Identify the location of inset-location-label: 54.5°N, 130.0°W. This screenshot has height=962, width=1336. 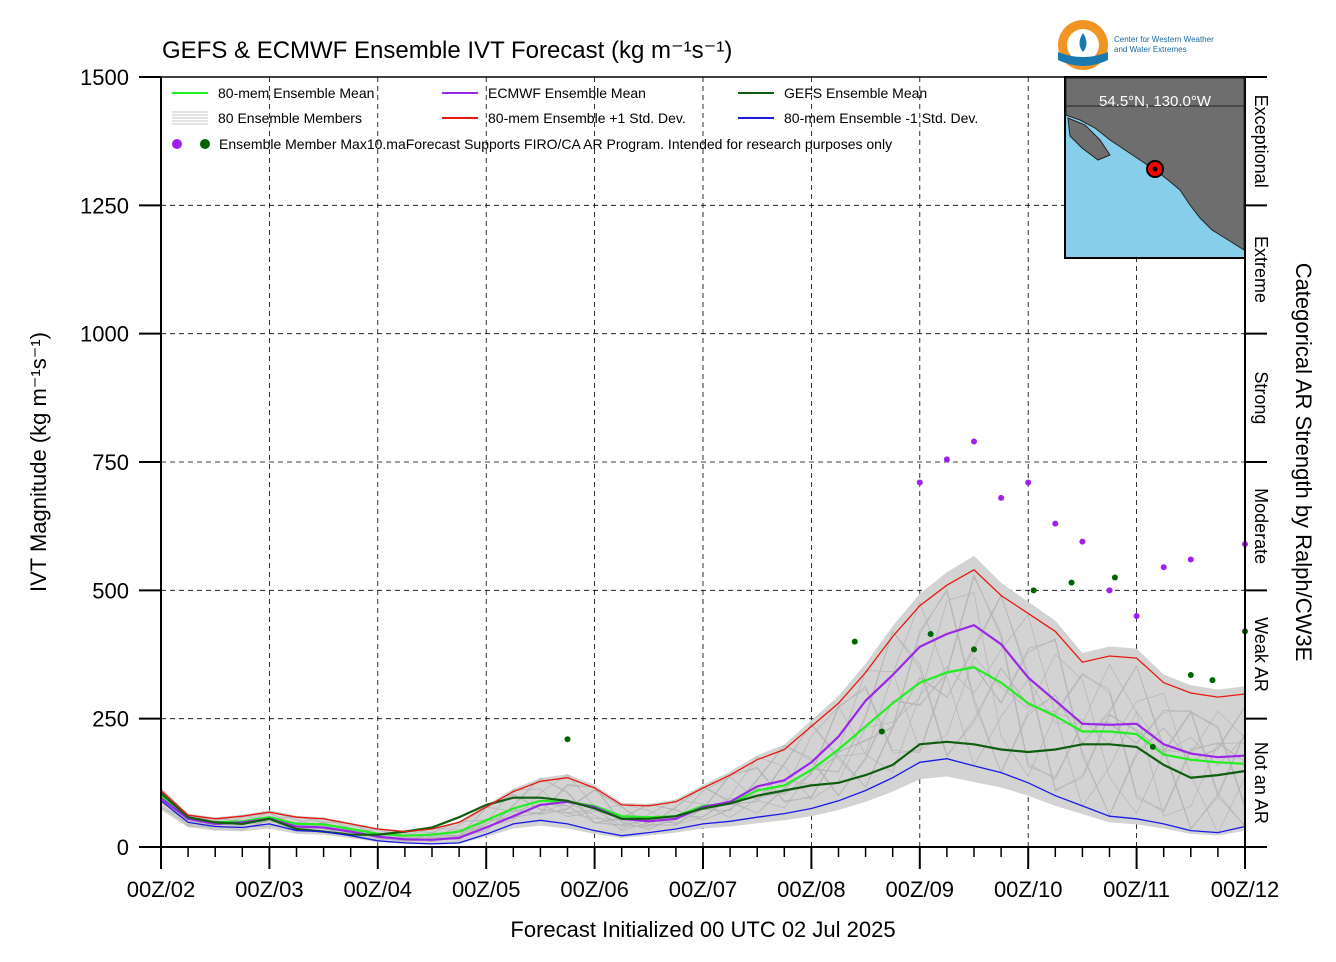
(1155, 101).